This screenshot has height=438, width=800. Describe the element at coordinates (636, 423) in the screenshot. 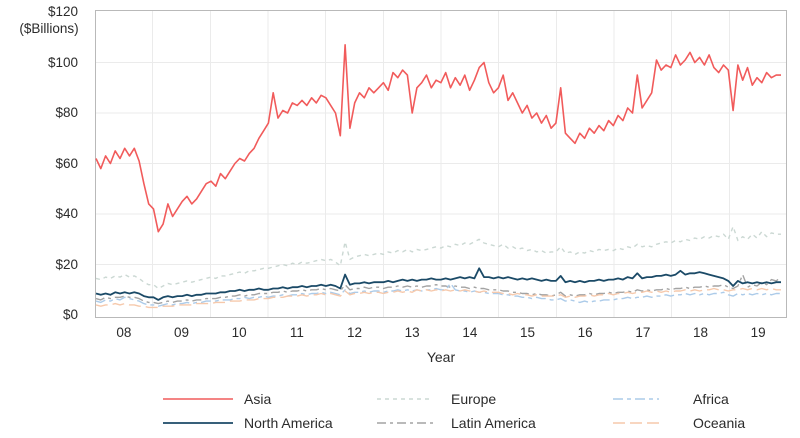

I see `legend-swatch-oceania` at that location.